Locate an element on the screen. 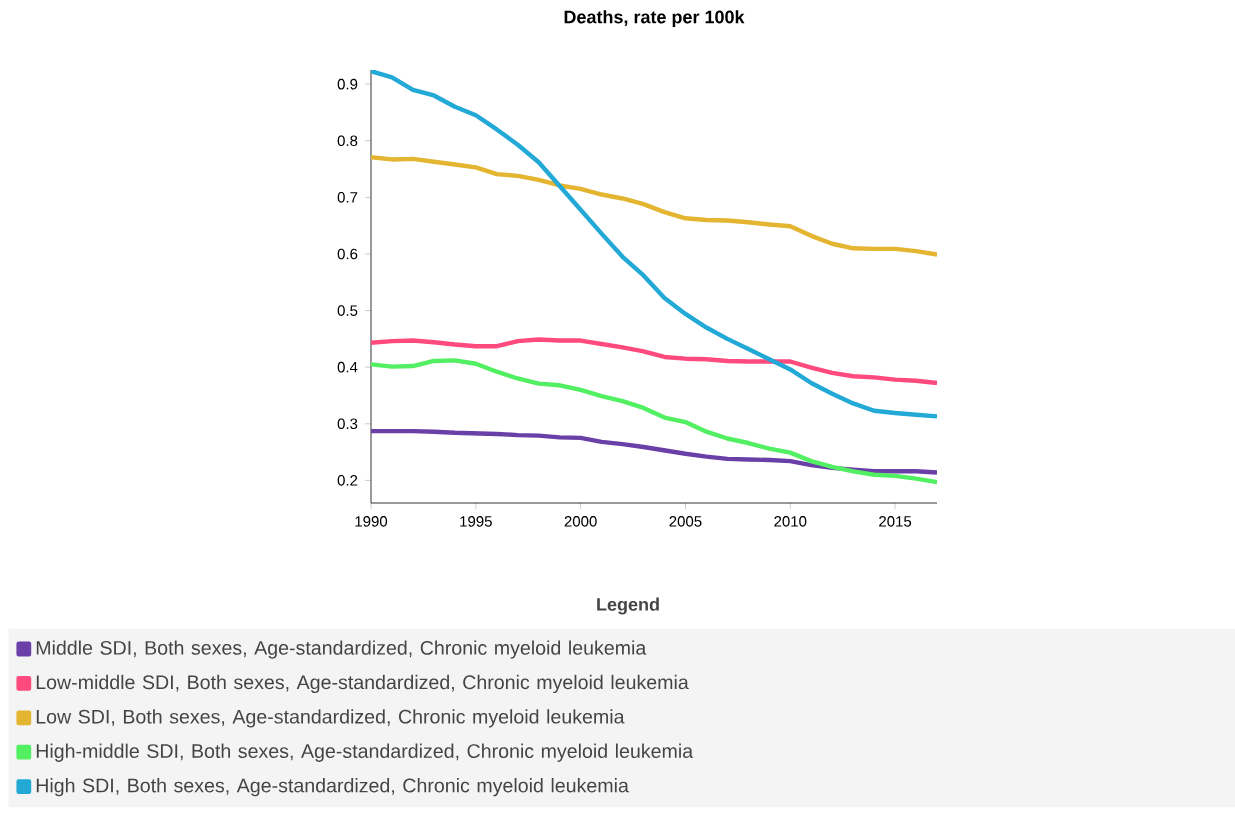 The width and height of the screenshot is (1235, 824). legend-title: Legend is located at coordinates (628, 606).